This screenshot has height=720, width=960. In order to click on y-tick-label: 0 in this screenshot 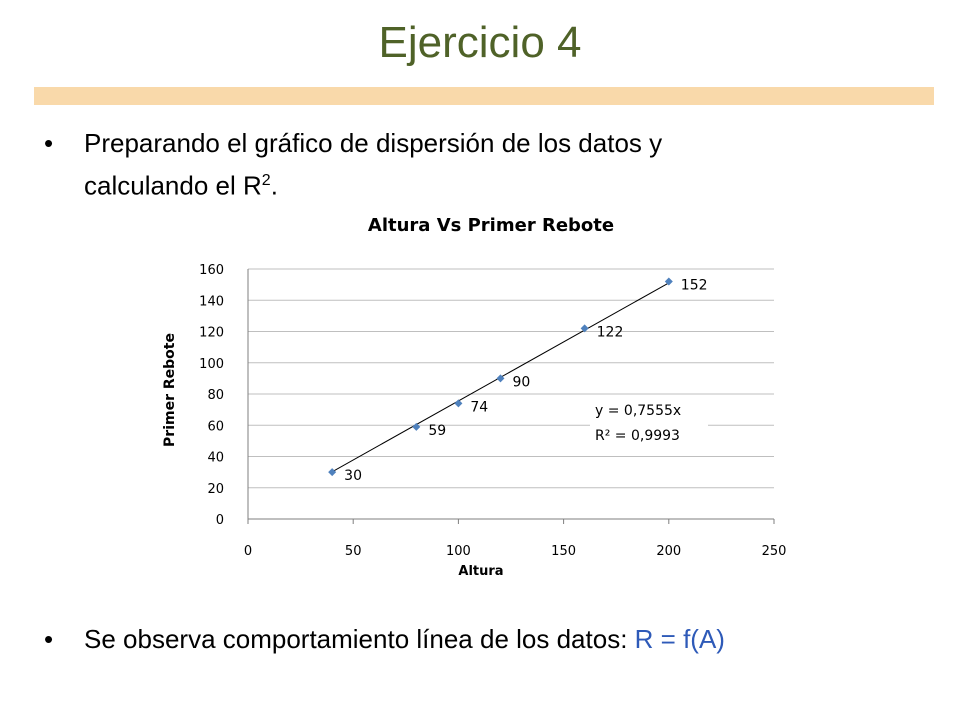, I will do `click(220, 520)`.